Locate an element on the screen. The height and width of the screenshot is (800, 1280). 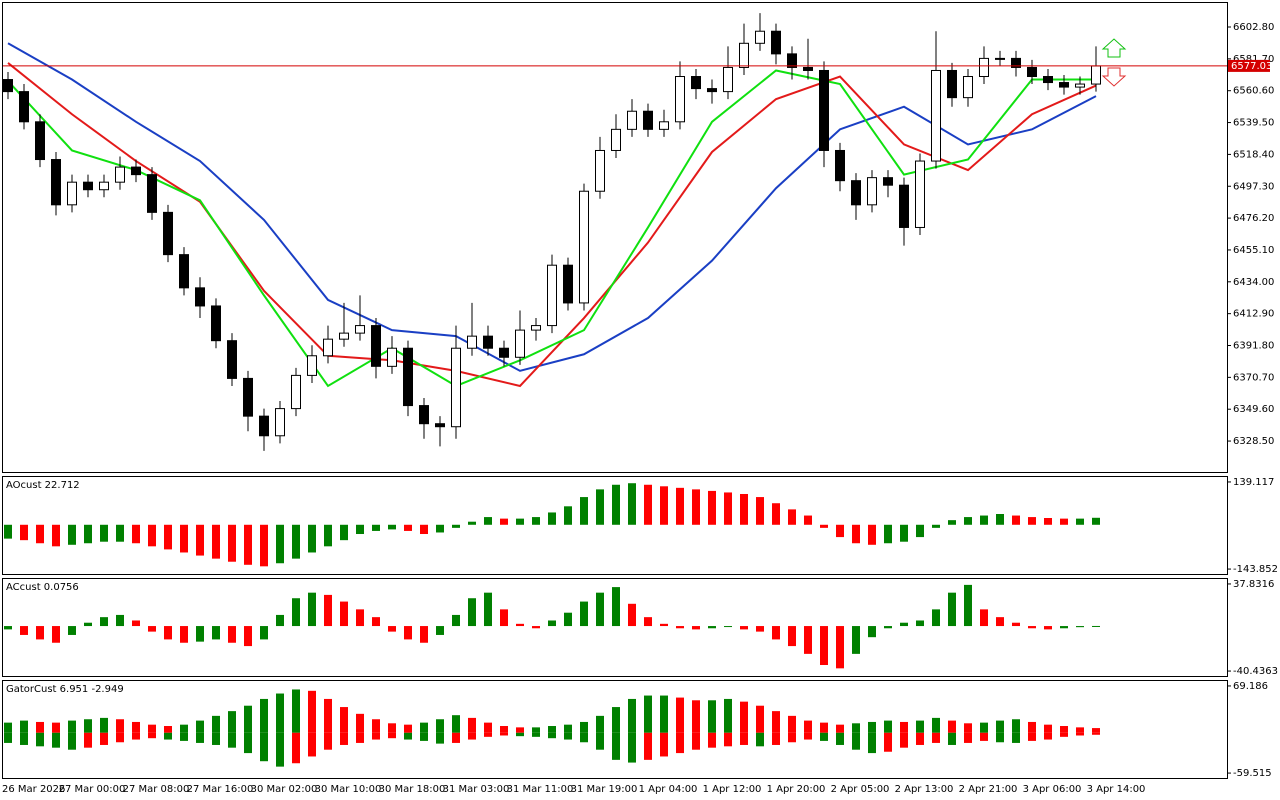
y-tick-label: -59.515 is located at coordinates (1252, 773).